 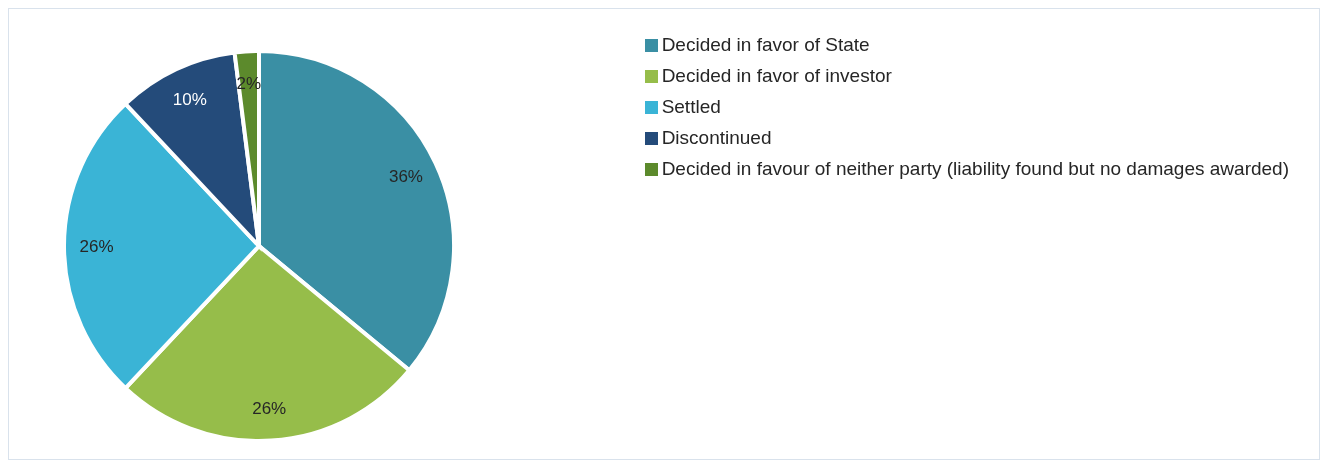 What do you see at coordinates (716, 137) in the screenshot?
I see `legend-label: Discontinued` at bounding box center [716, 137].